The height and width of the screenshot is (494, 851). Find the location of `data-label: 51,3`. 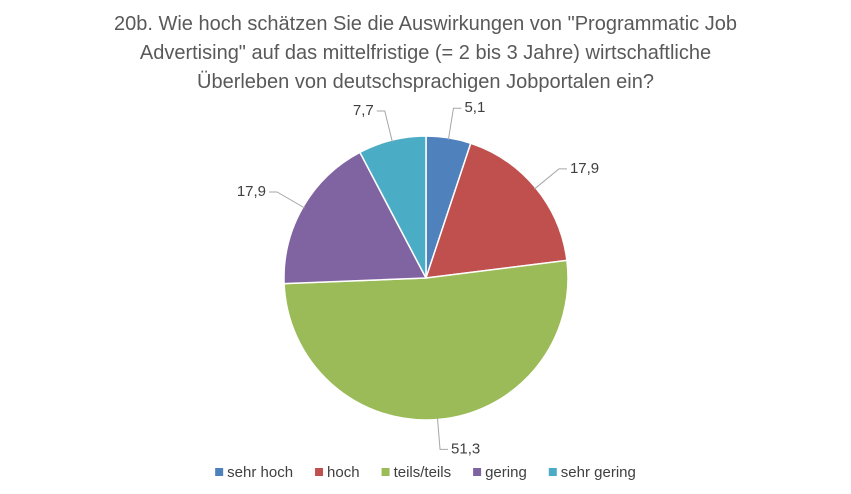

data-label: 51,3 is located at coordinates (465, 448).